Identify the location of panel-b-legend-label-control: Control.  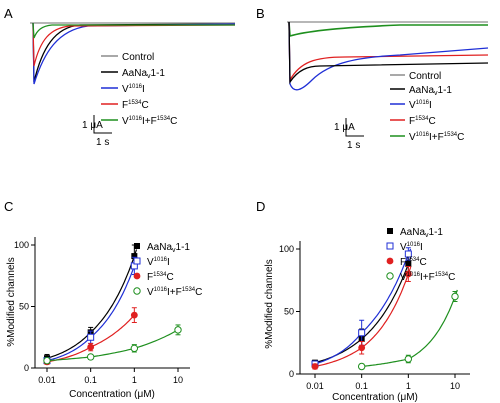
(425, 76).